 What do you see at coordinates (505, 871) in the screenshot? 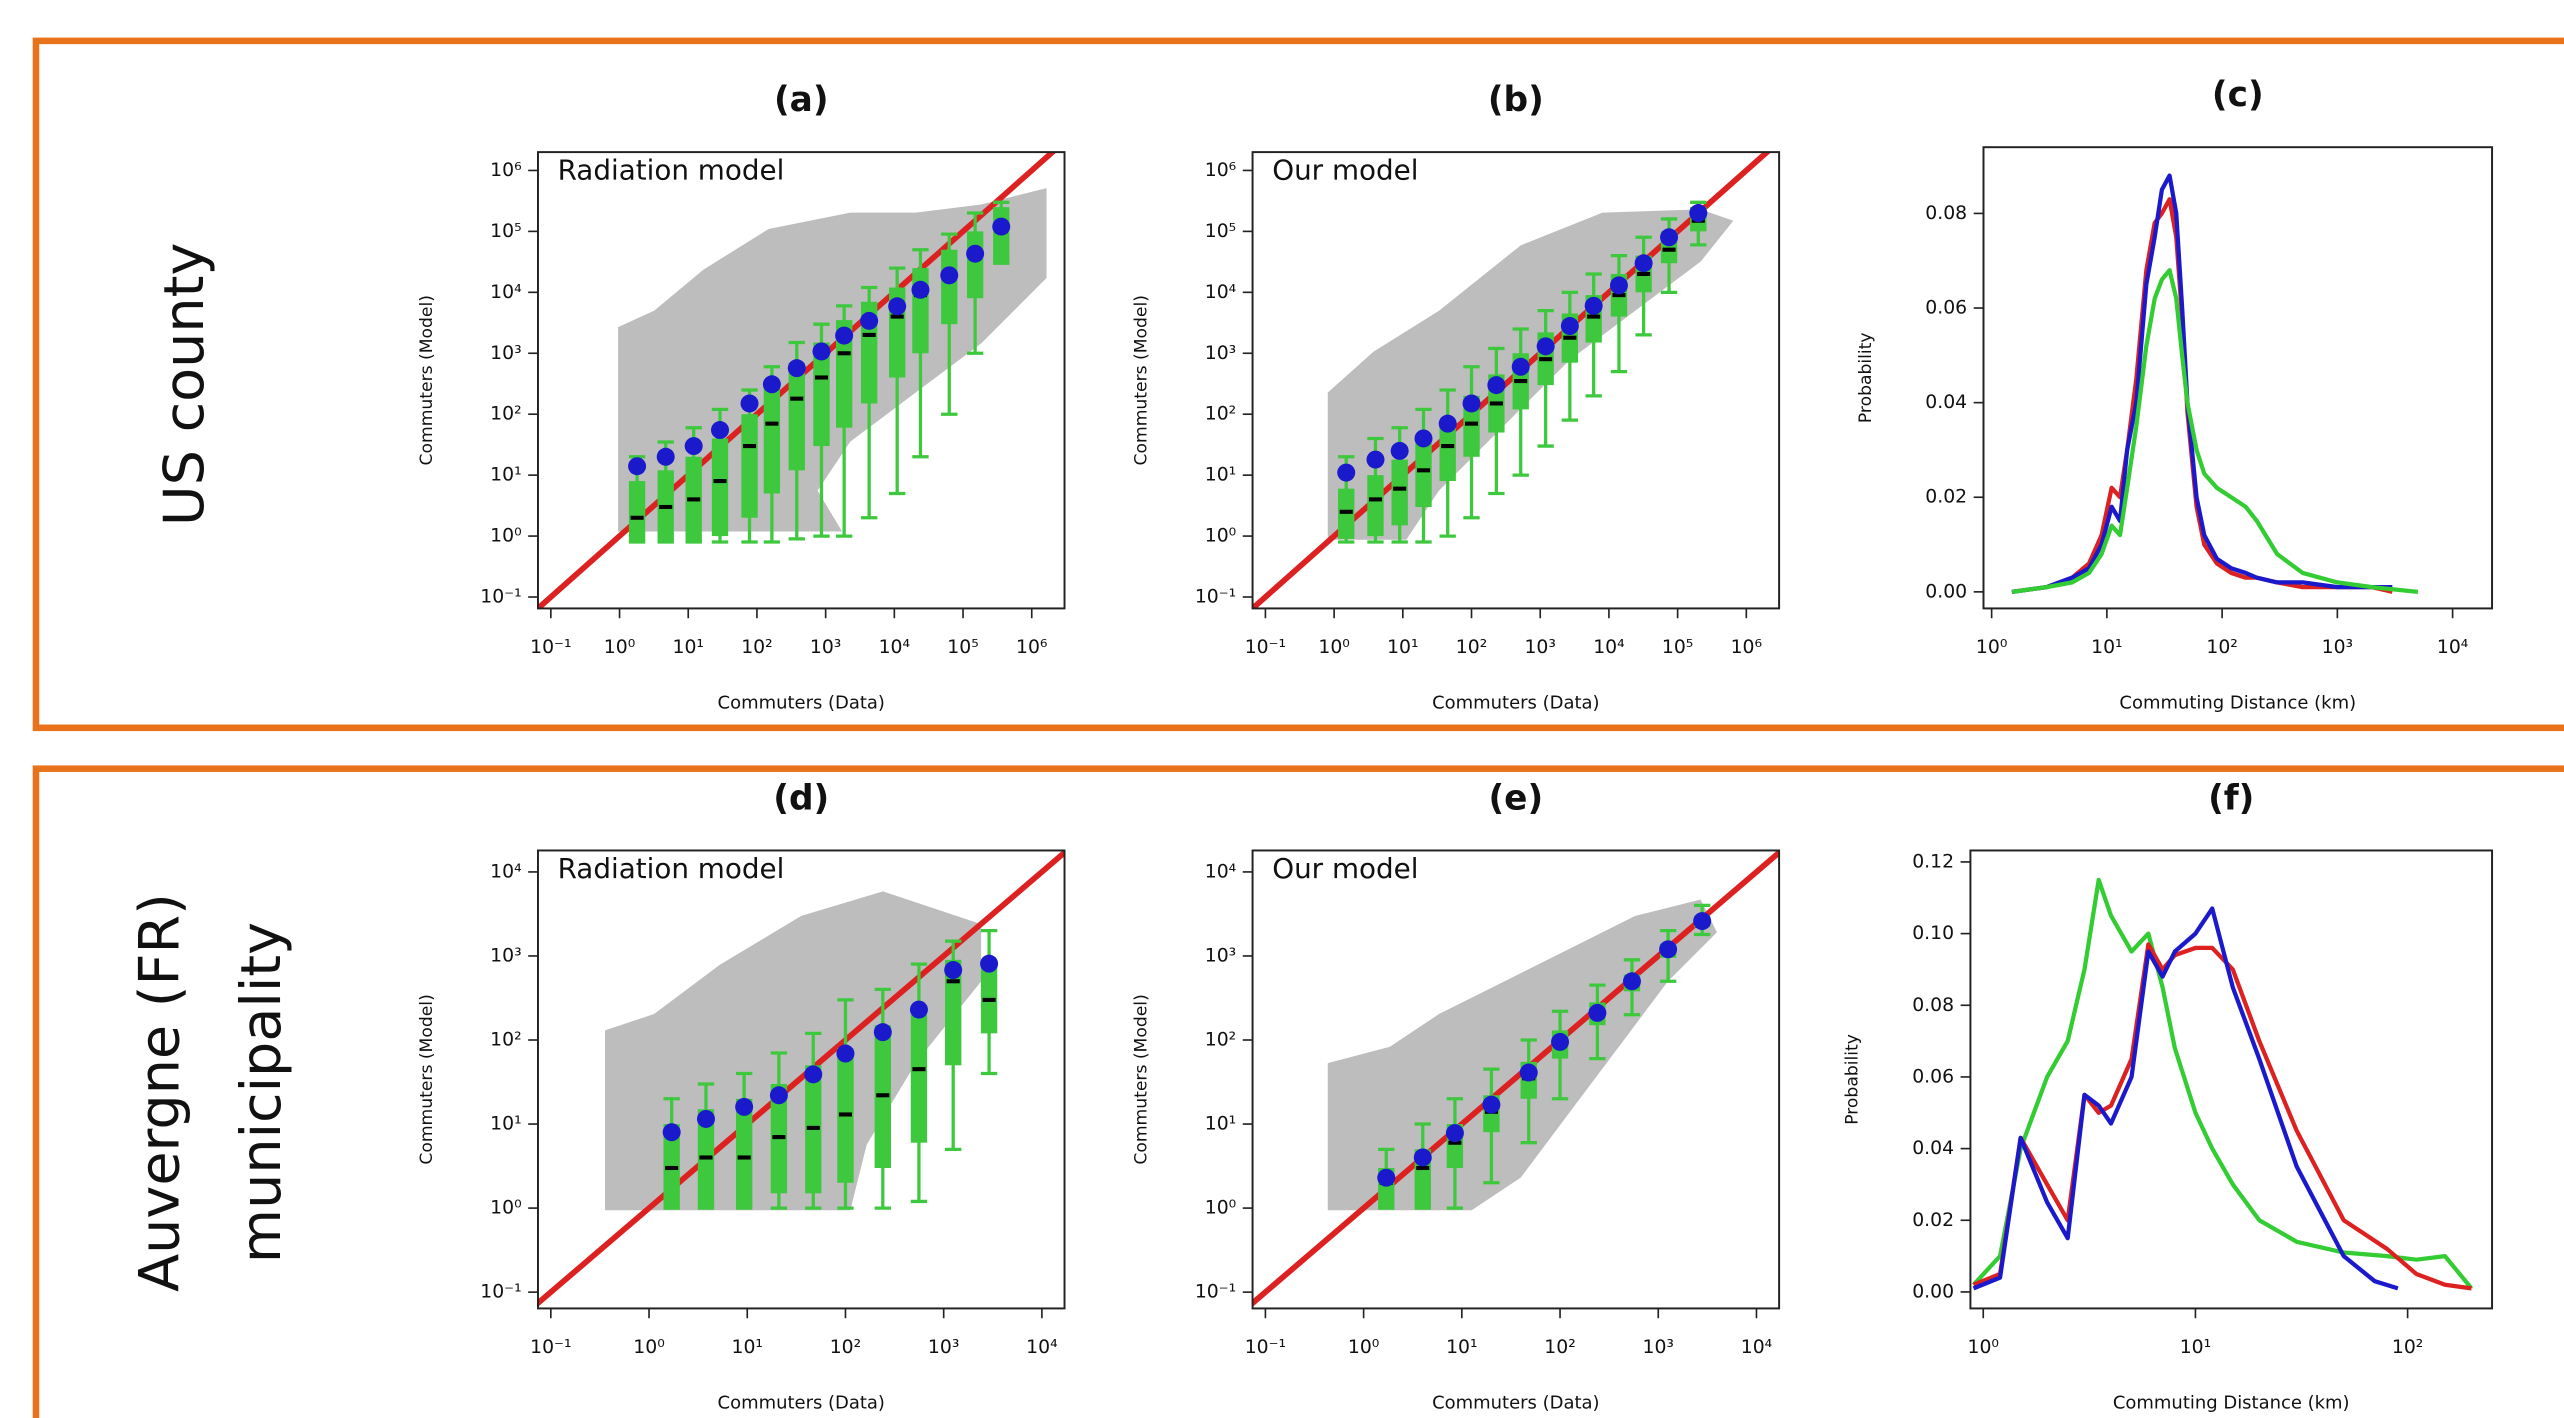
I see `y-tick-label: 10⁴` at bounding box center [505, 871].